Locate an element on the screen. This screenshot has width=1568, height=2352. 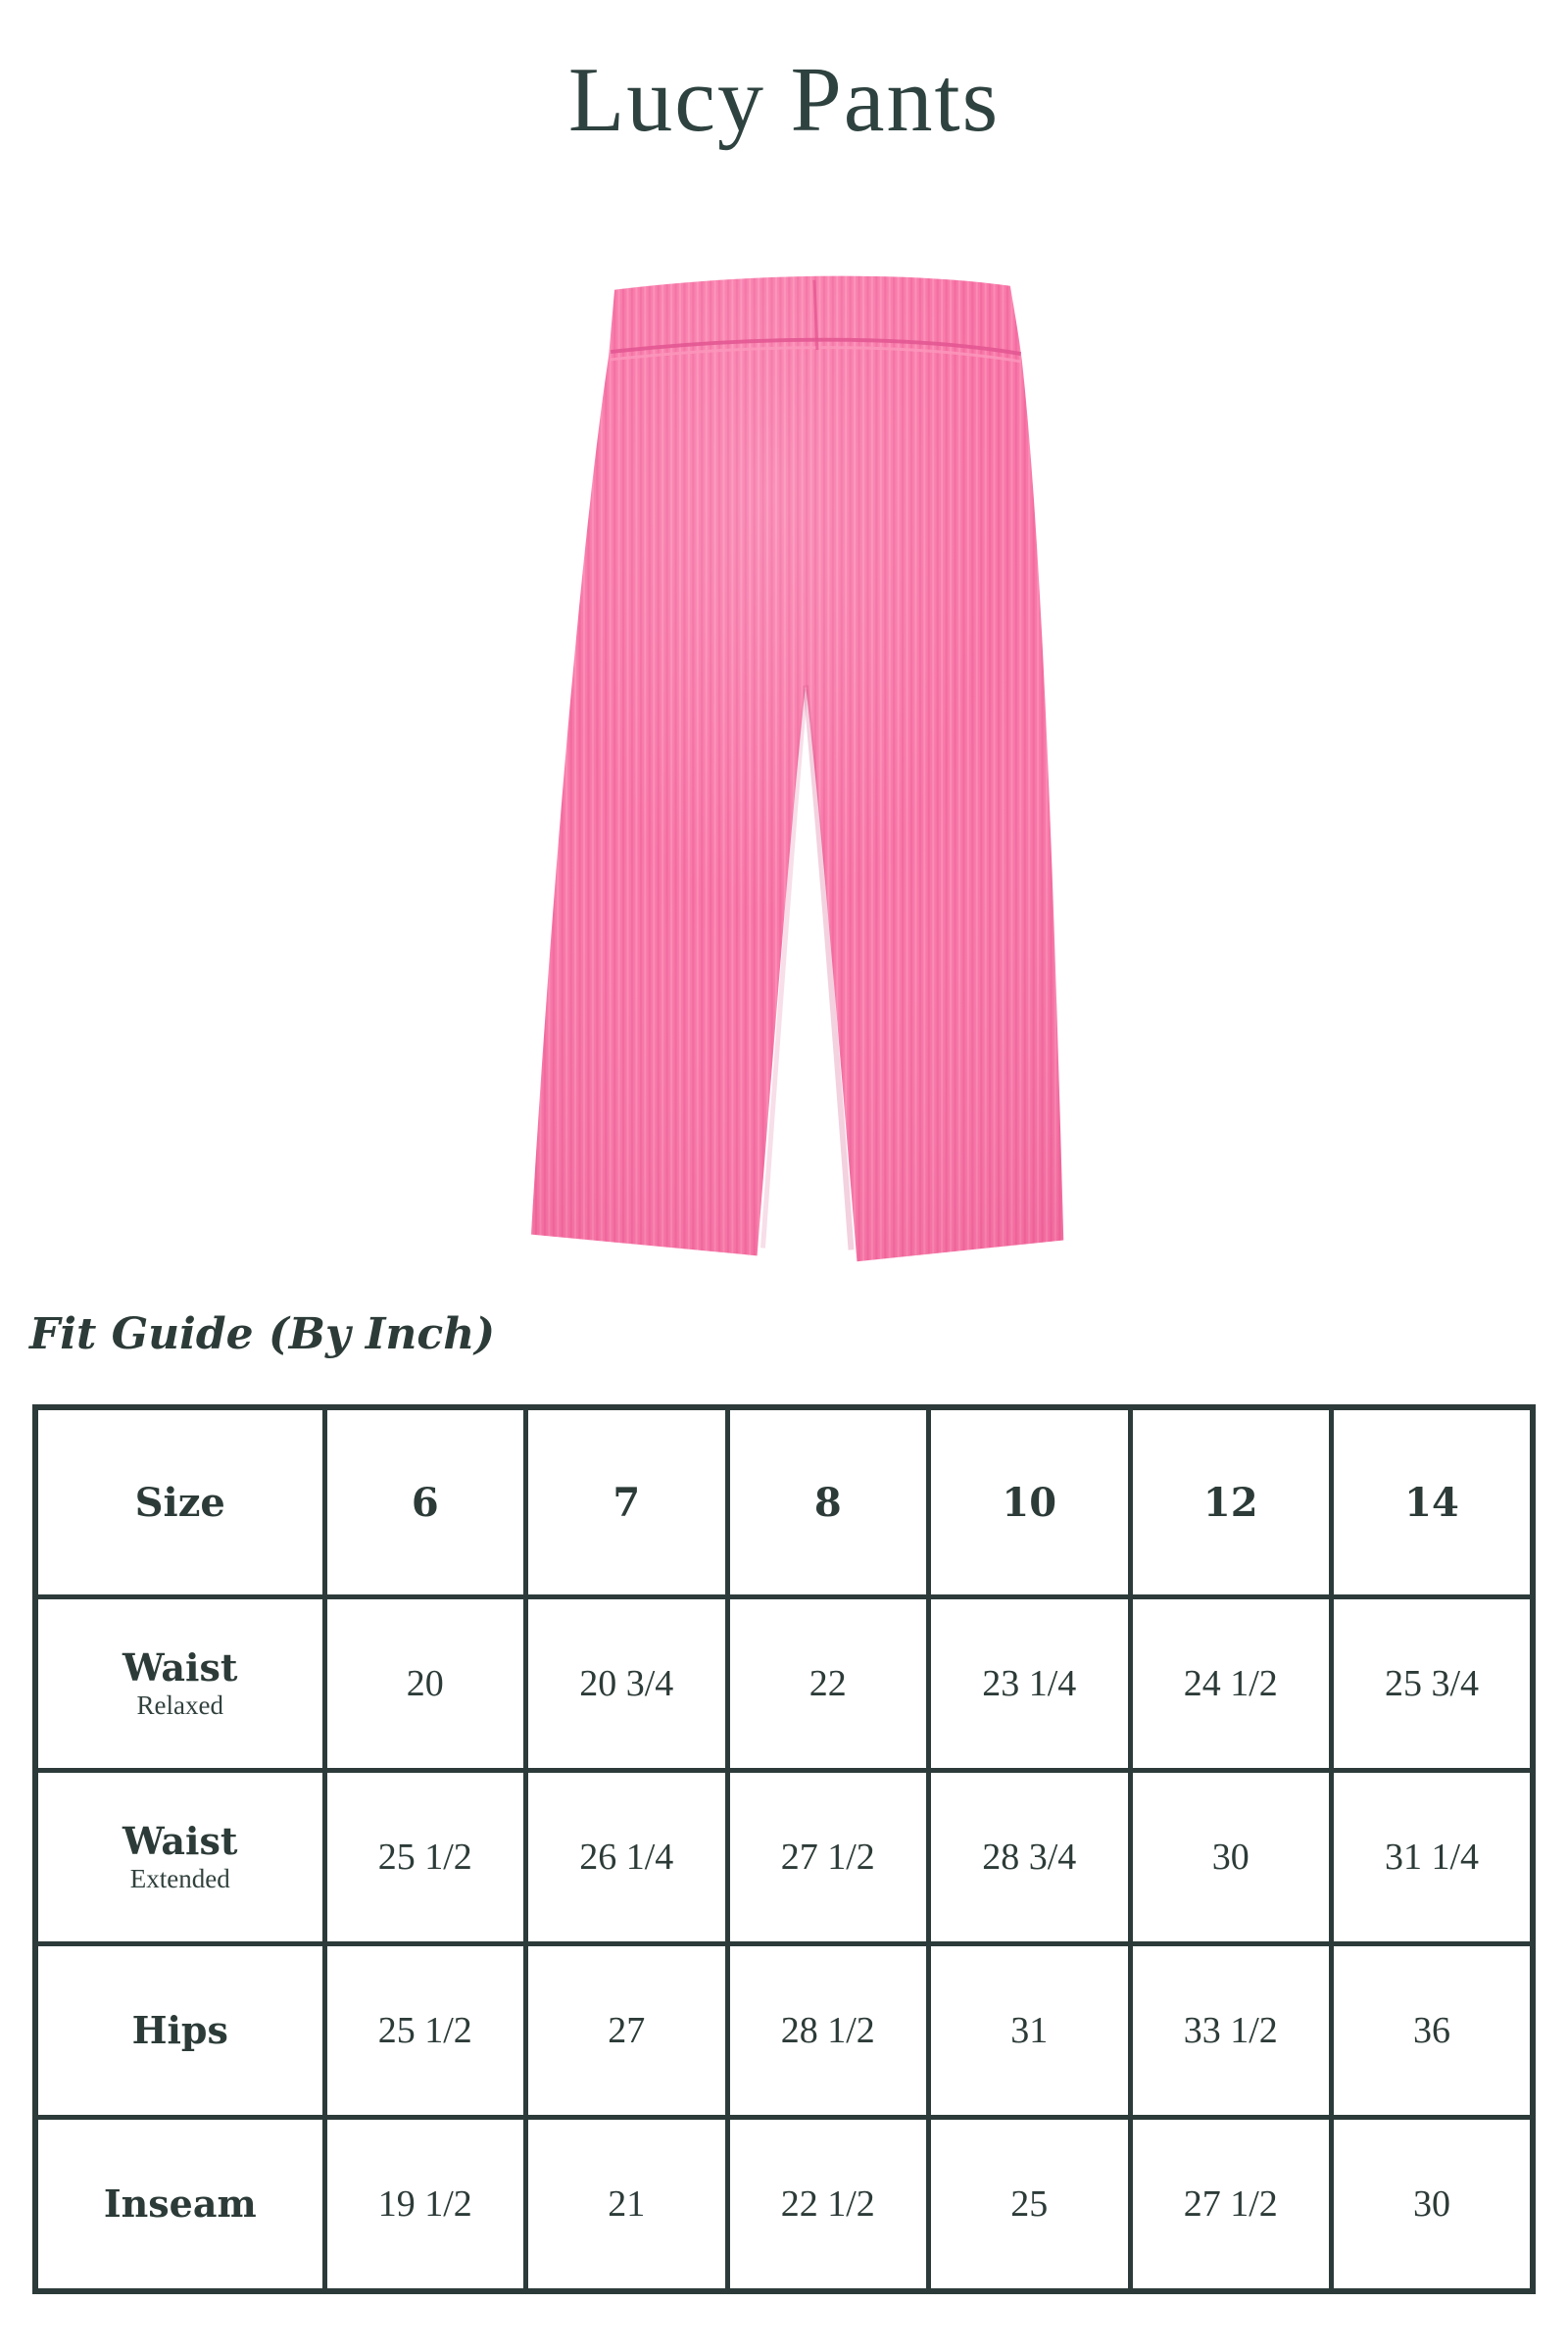
measurement-cell: 23 1/4 is located at coordinates (1029, 1683).